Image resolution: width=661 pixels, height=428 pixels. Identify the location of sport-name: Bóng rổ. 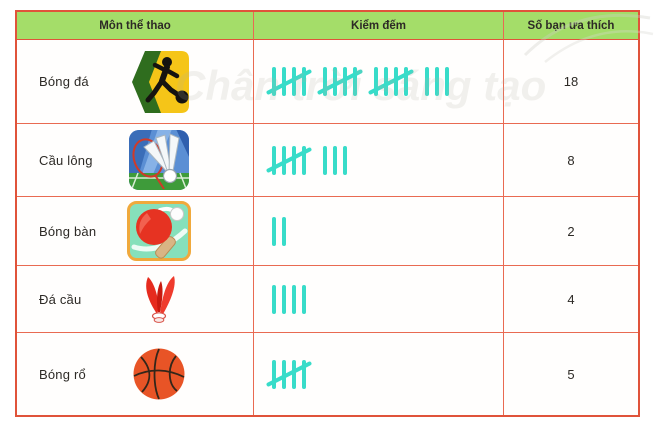
(62, 374).